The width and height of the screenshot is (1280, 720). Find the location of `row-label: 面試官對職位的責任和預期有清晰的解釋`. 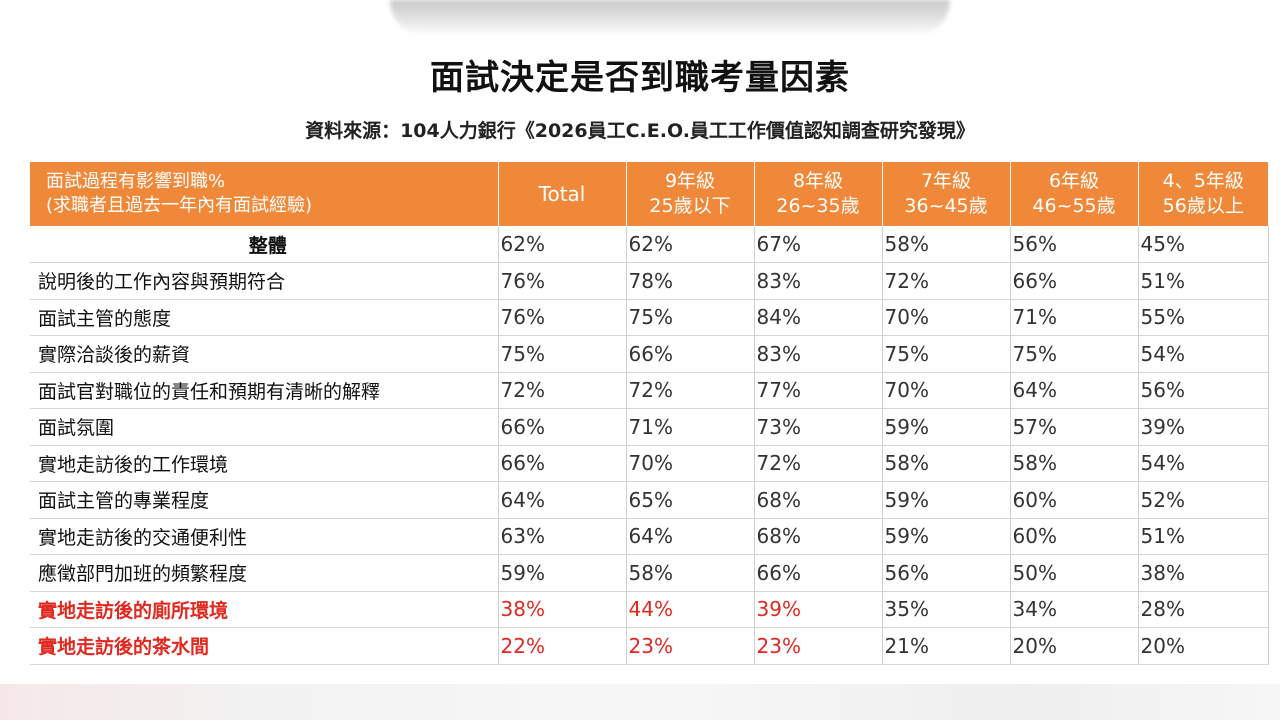

row-label: 面試官對職位的責任和預期有清晰的解釋 is located at coordinates (264, 390).